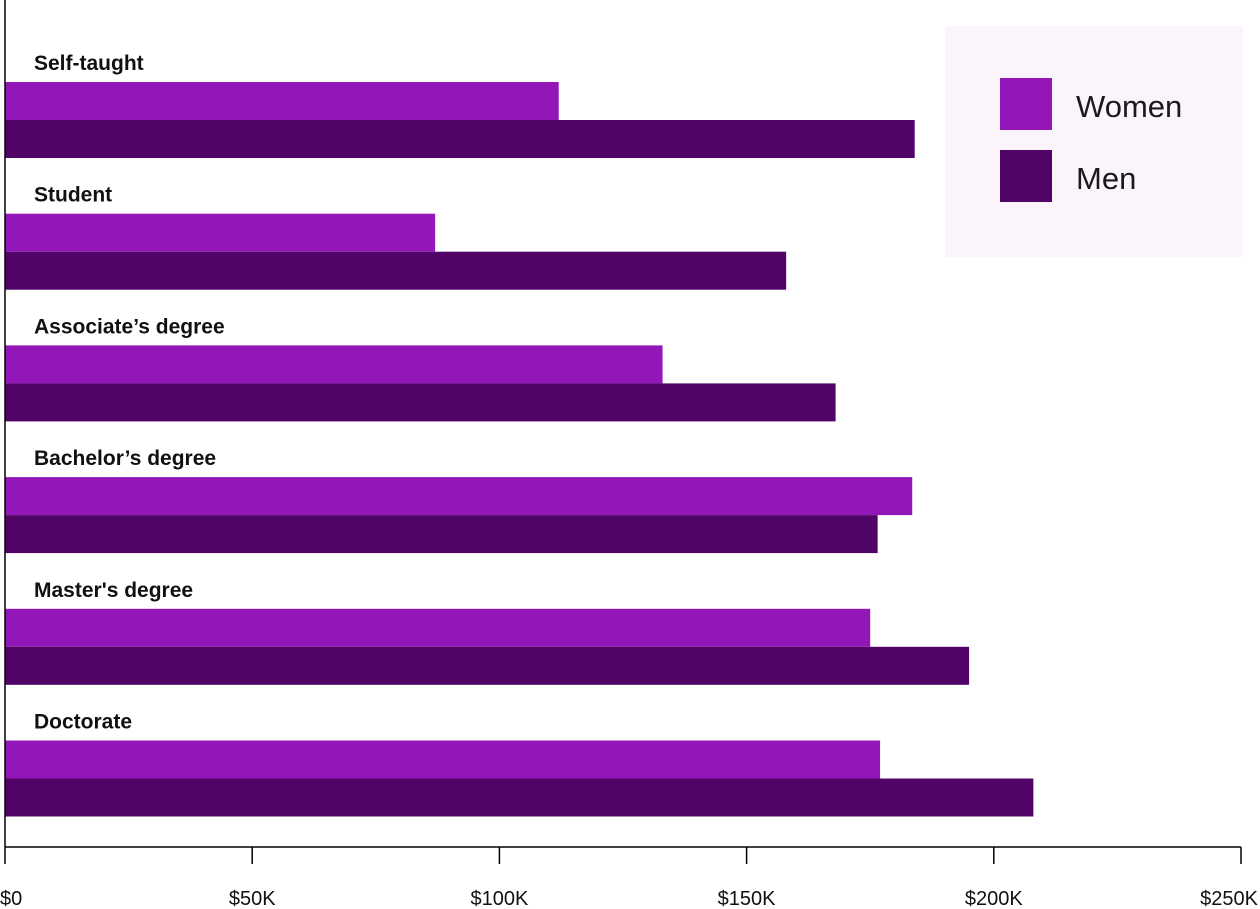  Describe the element at coordinates (129, 326) in the screenshot. I see `category-label-associate-s-degree: Associate’s degree` at that location.